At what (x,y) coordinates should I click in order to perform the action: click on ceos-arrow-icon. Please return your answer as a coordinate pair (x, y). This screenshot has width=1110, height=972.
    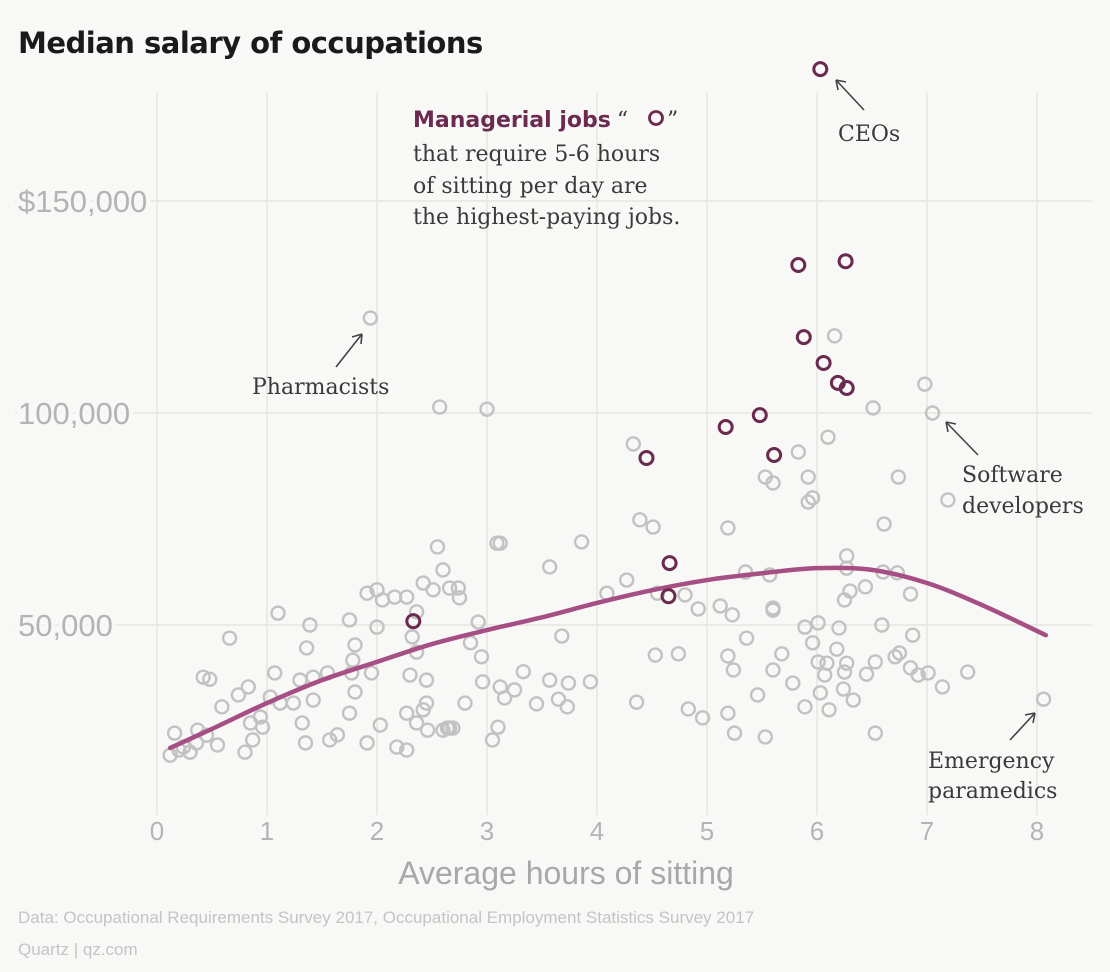
    Looking at the image, I should click on (850, 95).